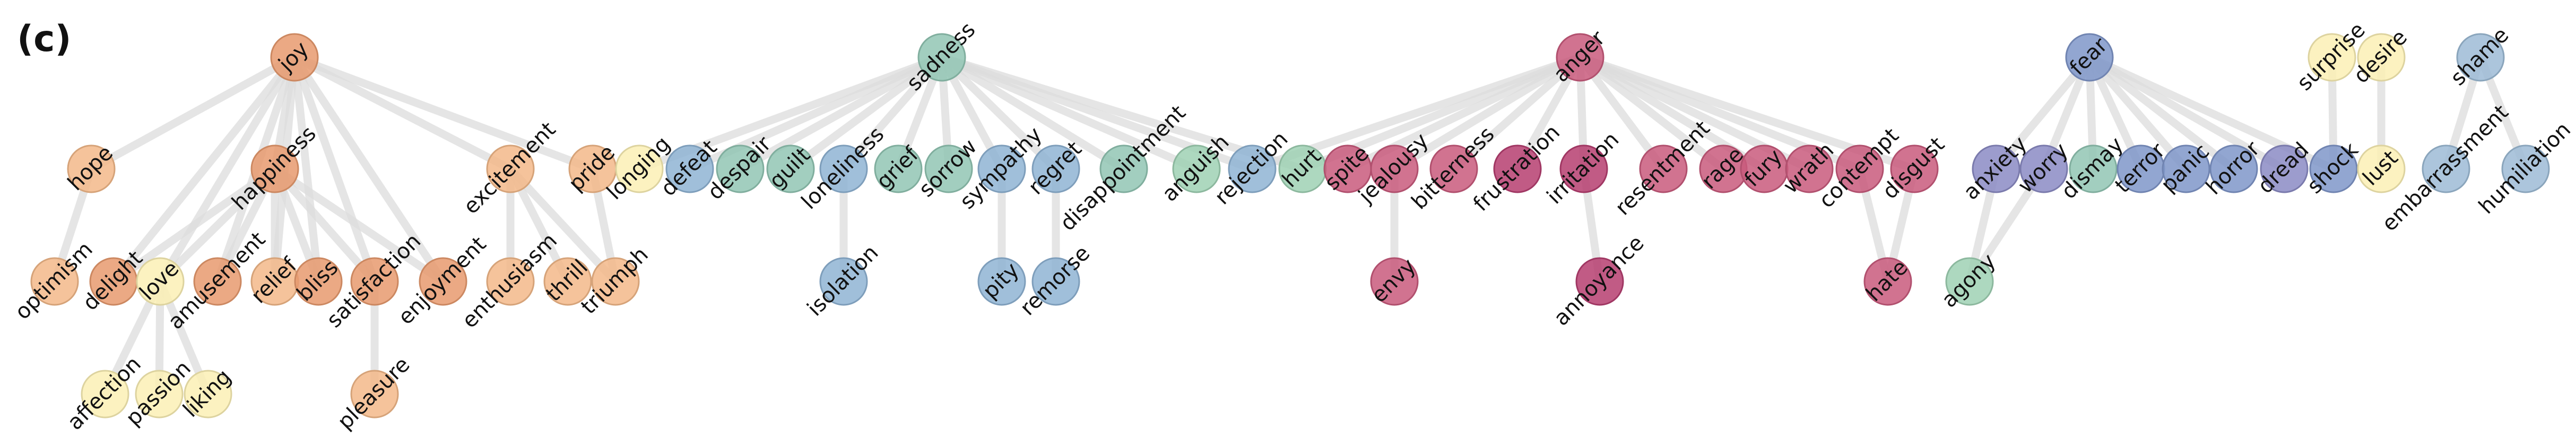  What do you see at coordinates (91, 168) in the screenshot?
I see `node-circle-hope` at bounding box center [91, 168].